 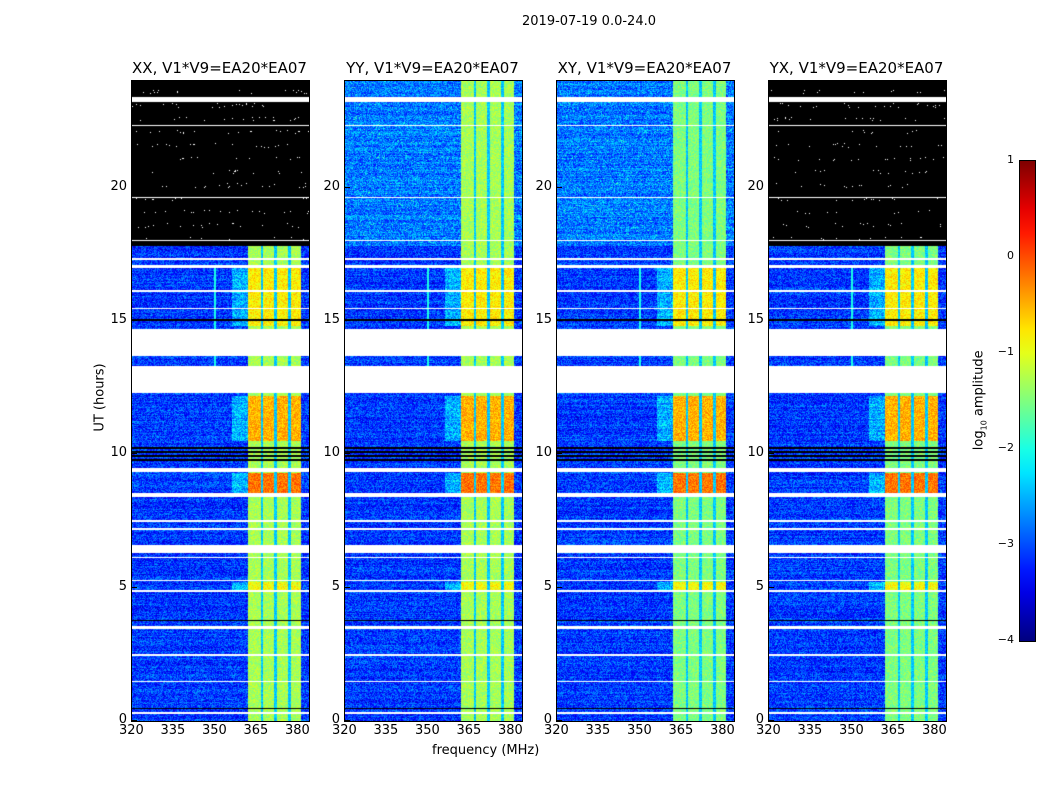 What do you see at coordinates (1005, 639) in the screenshot?
I see `colorbar-tick-label: −4` at bounding box center [1005, 639].